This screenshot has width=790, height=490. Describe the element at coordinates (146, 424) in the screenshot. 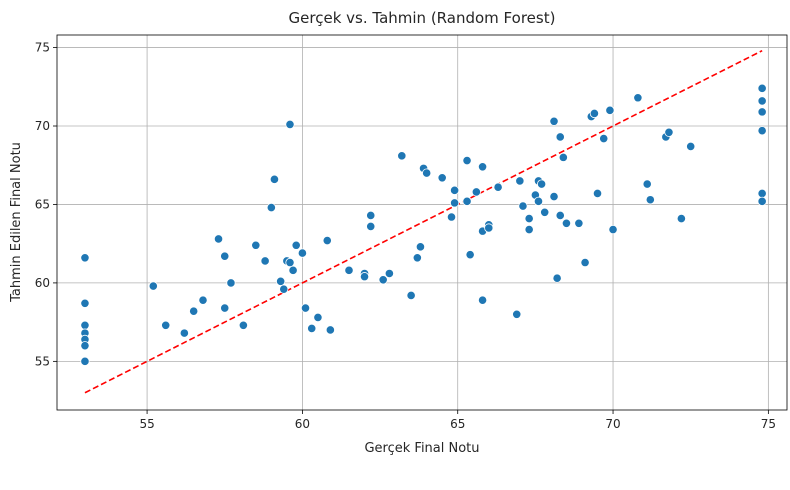

I see `x-tick-label: 55` at that location.